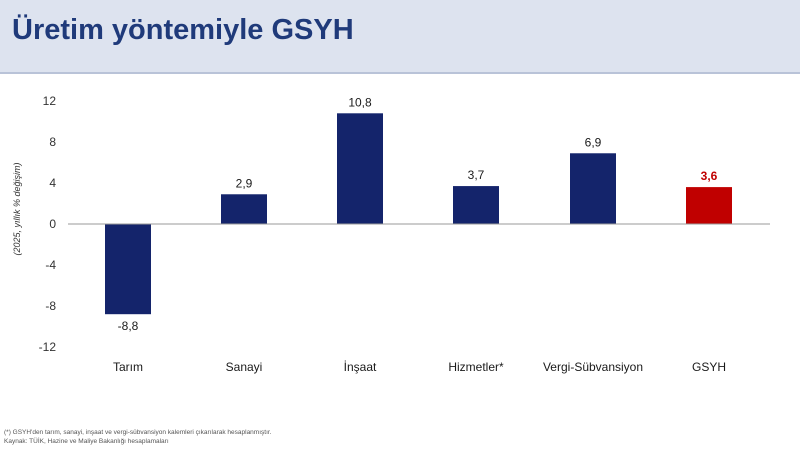 This screenshot has width=800, height=450. I want to click on data-label: 3,6, so click(709, 176).